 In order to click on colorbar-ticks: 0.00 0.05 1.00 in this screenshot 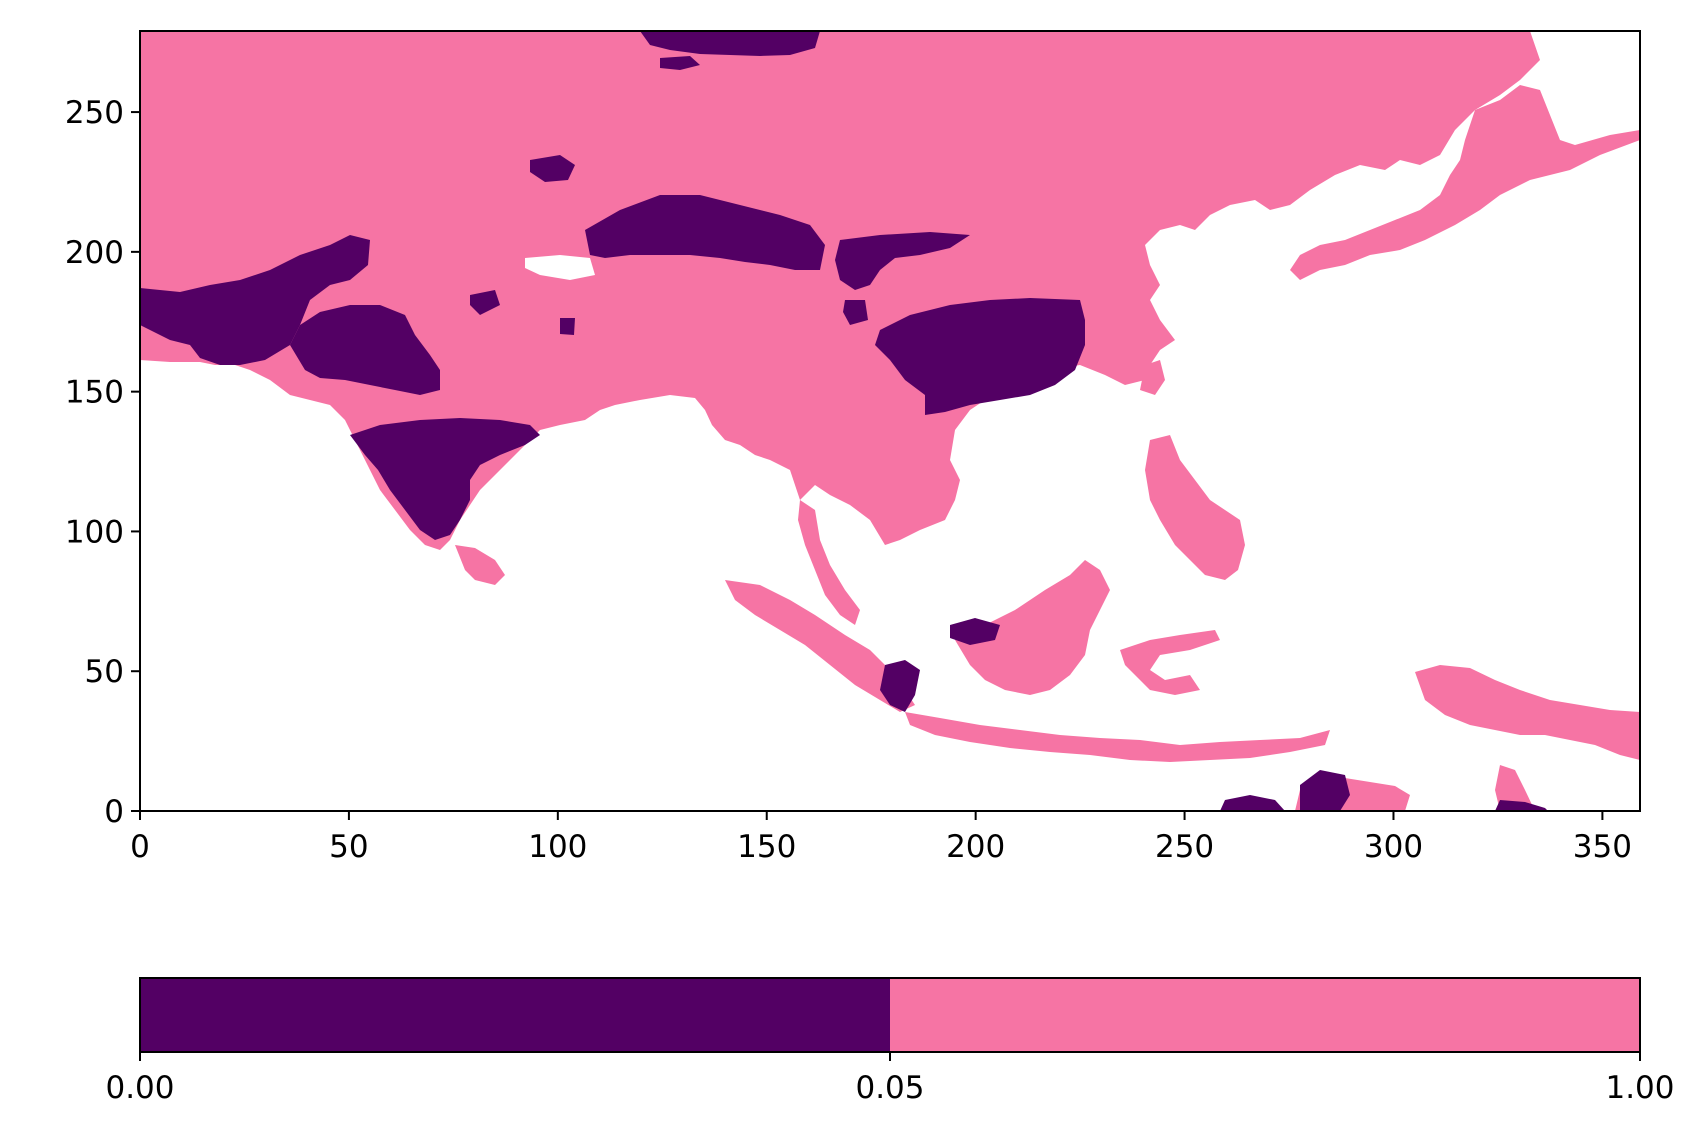, I will do `click(890, 1079)`.